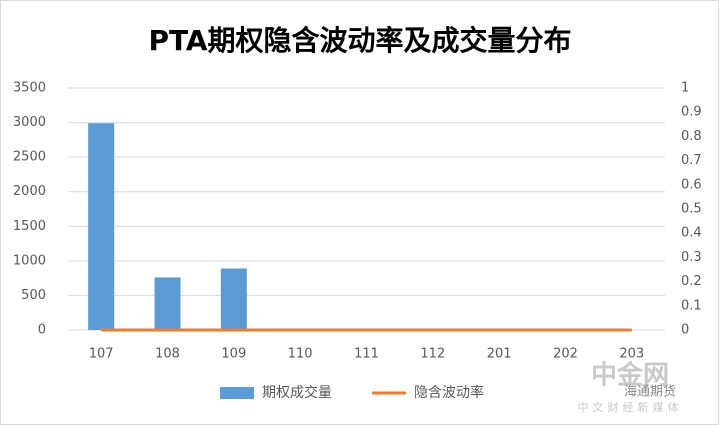  I want to click on y-tick-label: 1000, so click(29, 260).